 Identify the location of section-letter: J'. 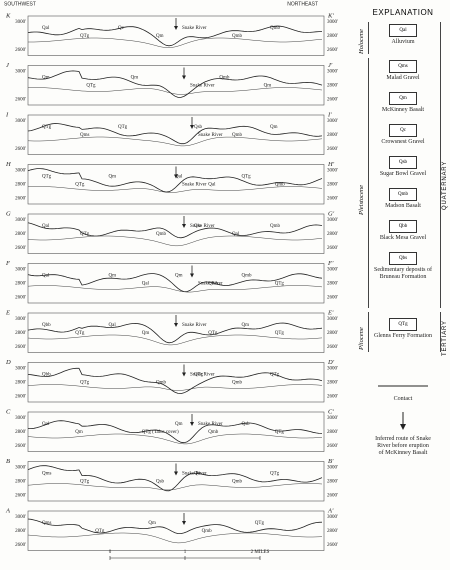
(330, 65).